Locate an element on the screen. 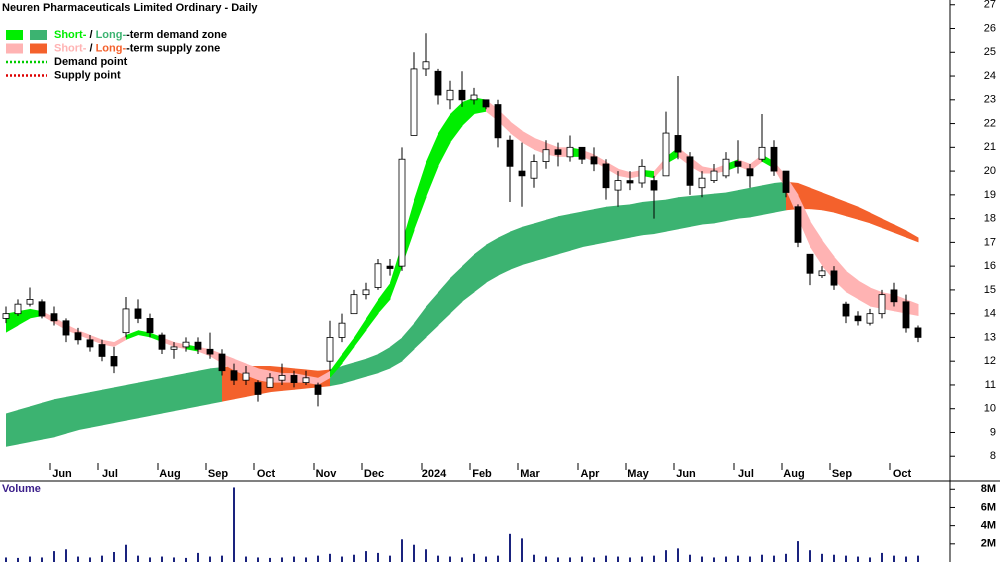 The width and height of the screenshot is (1000, 562). y-tick-label: 27 is located at coordinates (990, 5).